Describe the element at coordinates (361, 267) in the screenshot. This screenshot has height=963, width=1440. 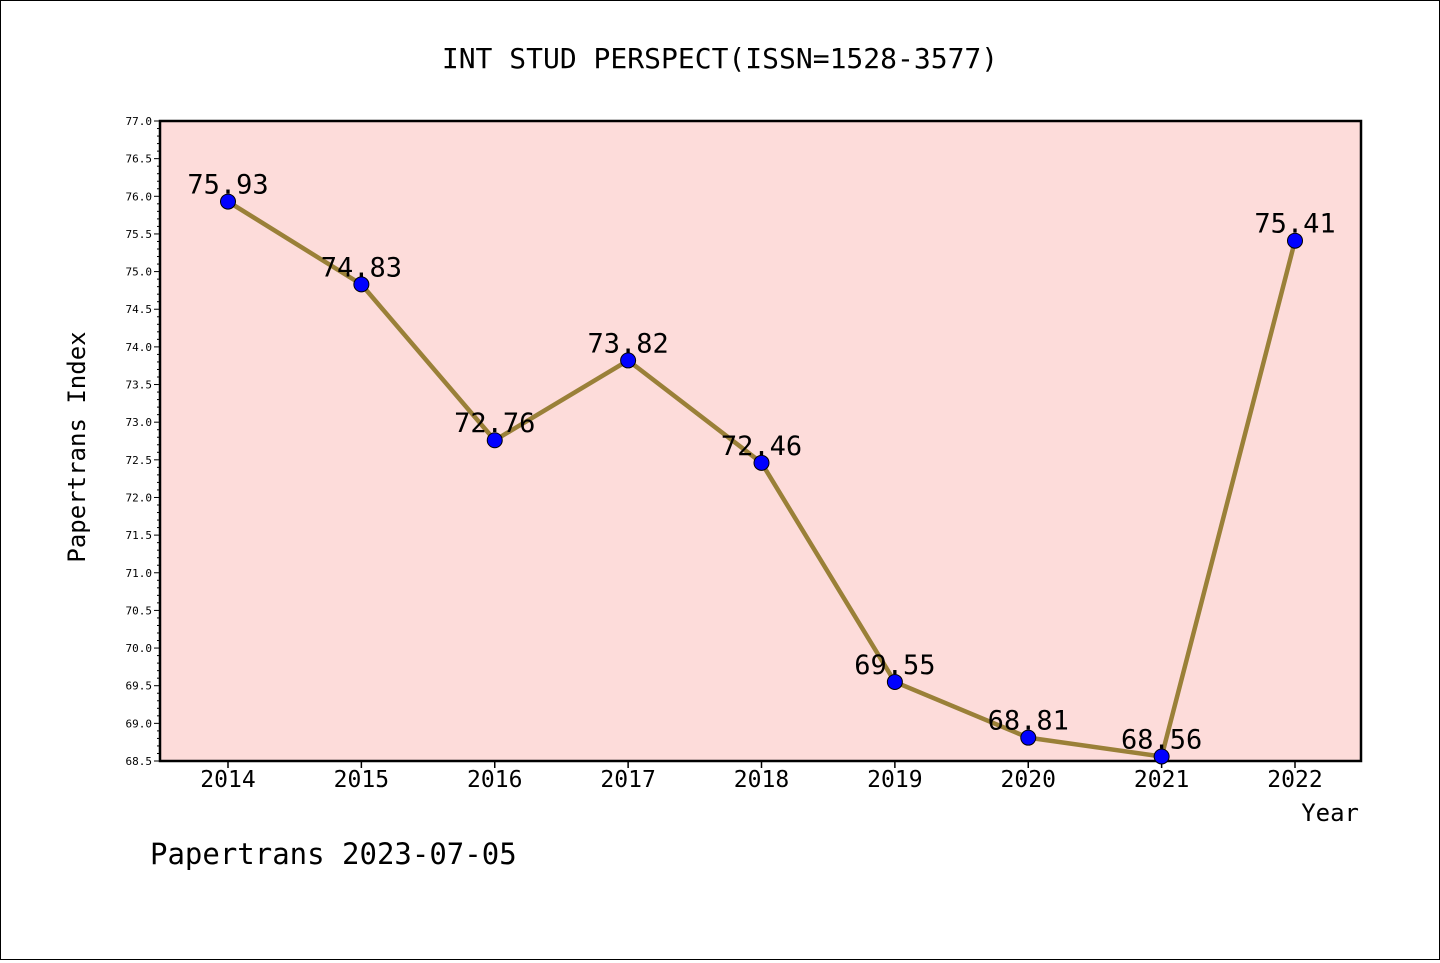
I see `data-label-2015: 74.83` at that location.